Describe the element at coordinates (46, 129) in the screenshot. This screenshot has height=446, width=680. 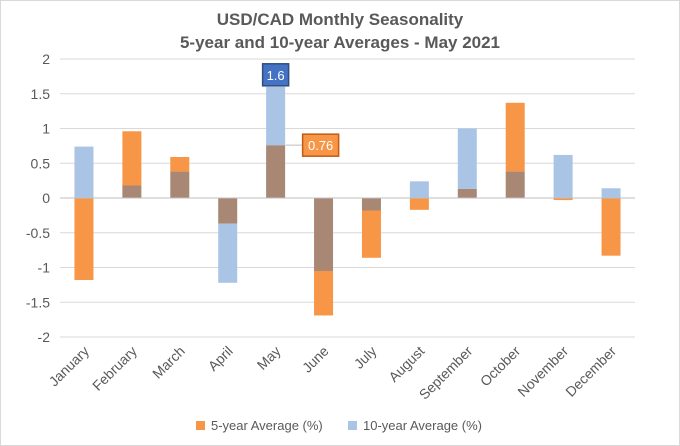
I see `y-tick-label-2: 1` at that location.